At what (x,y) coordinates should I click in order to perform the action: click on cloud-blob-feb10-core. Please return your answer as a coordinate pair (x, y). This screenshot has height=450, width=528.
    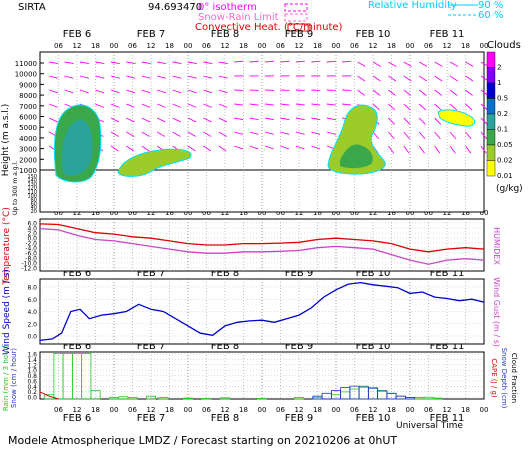
    Looking at the image, I should click on (356, 156).